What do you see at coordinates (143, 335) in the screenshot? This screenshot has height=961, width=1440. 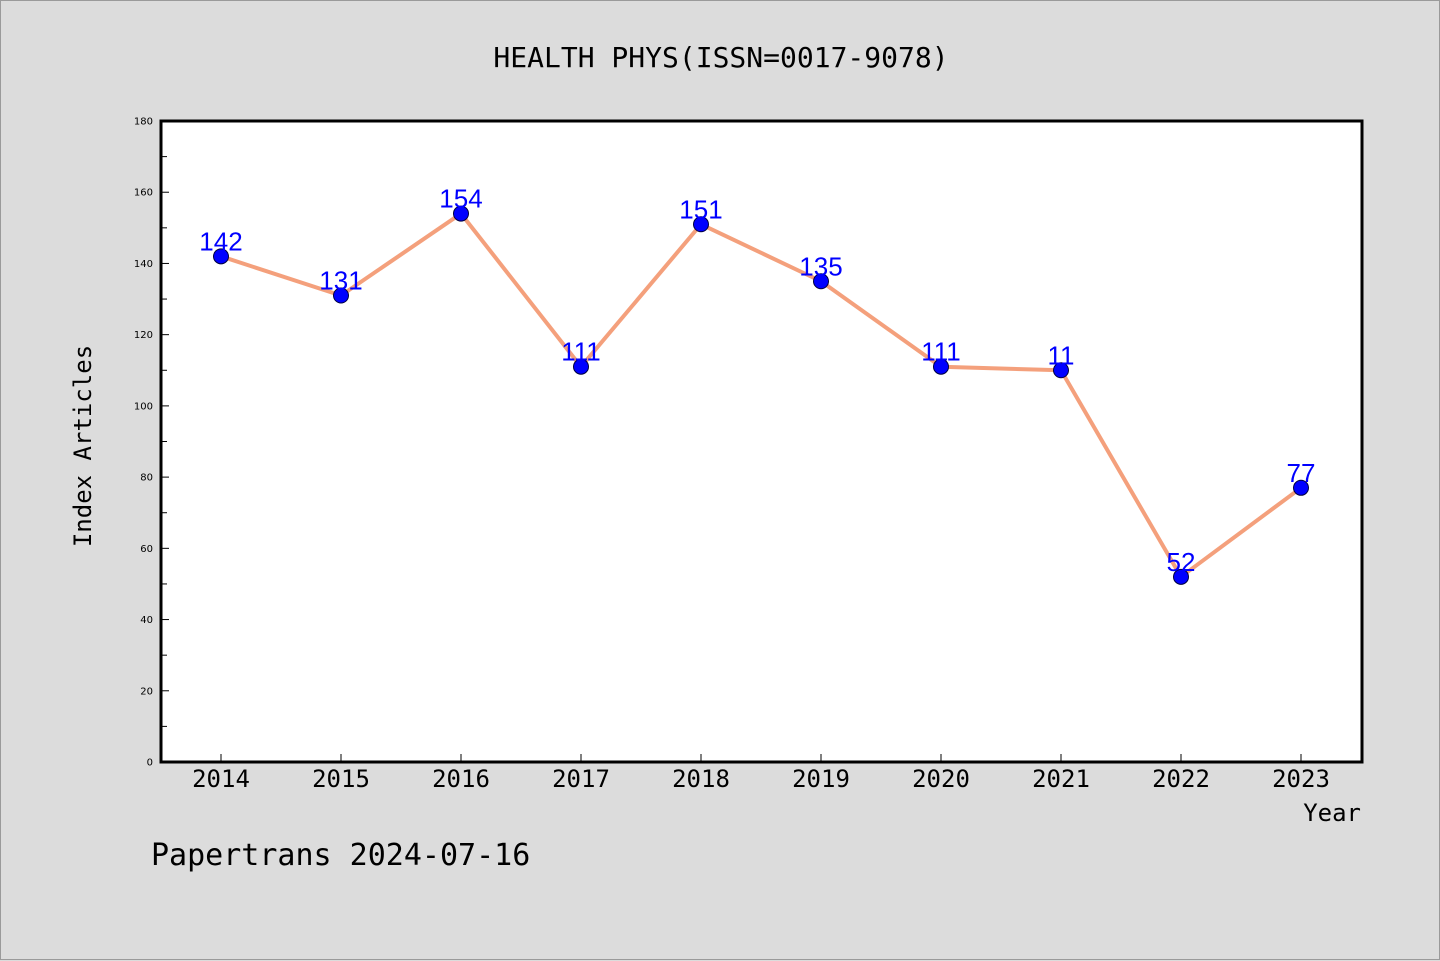 I see `y-tick-label: 120` at bounding box center [143, 335].